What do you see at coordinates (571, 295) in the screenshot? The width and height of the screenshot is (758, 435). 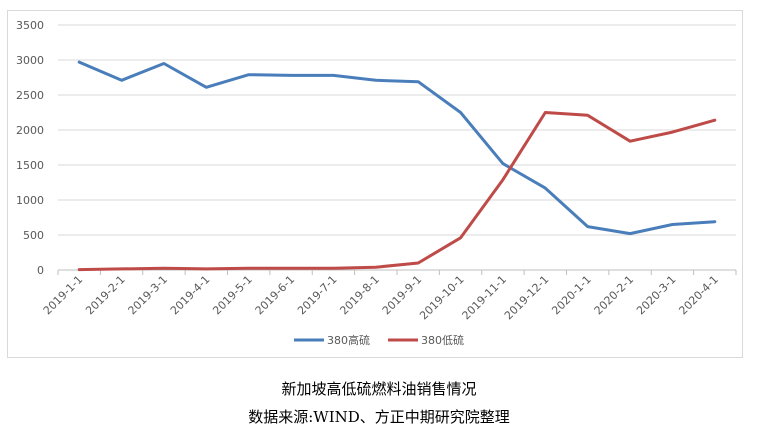 I see `x-tick-label: 2020-1-1` at bounding box center [571, 295].